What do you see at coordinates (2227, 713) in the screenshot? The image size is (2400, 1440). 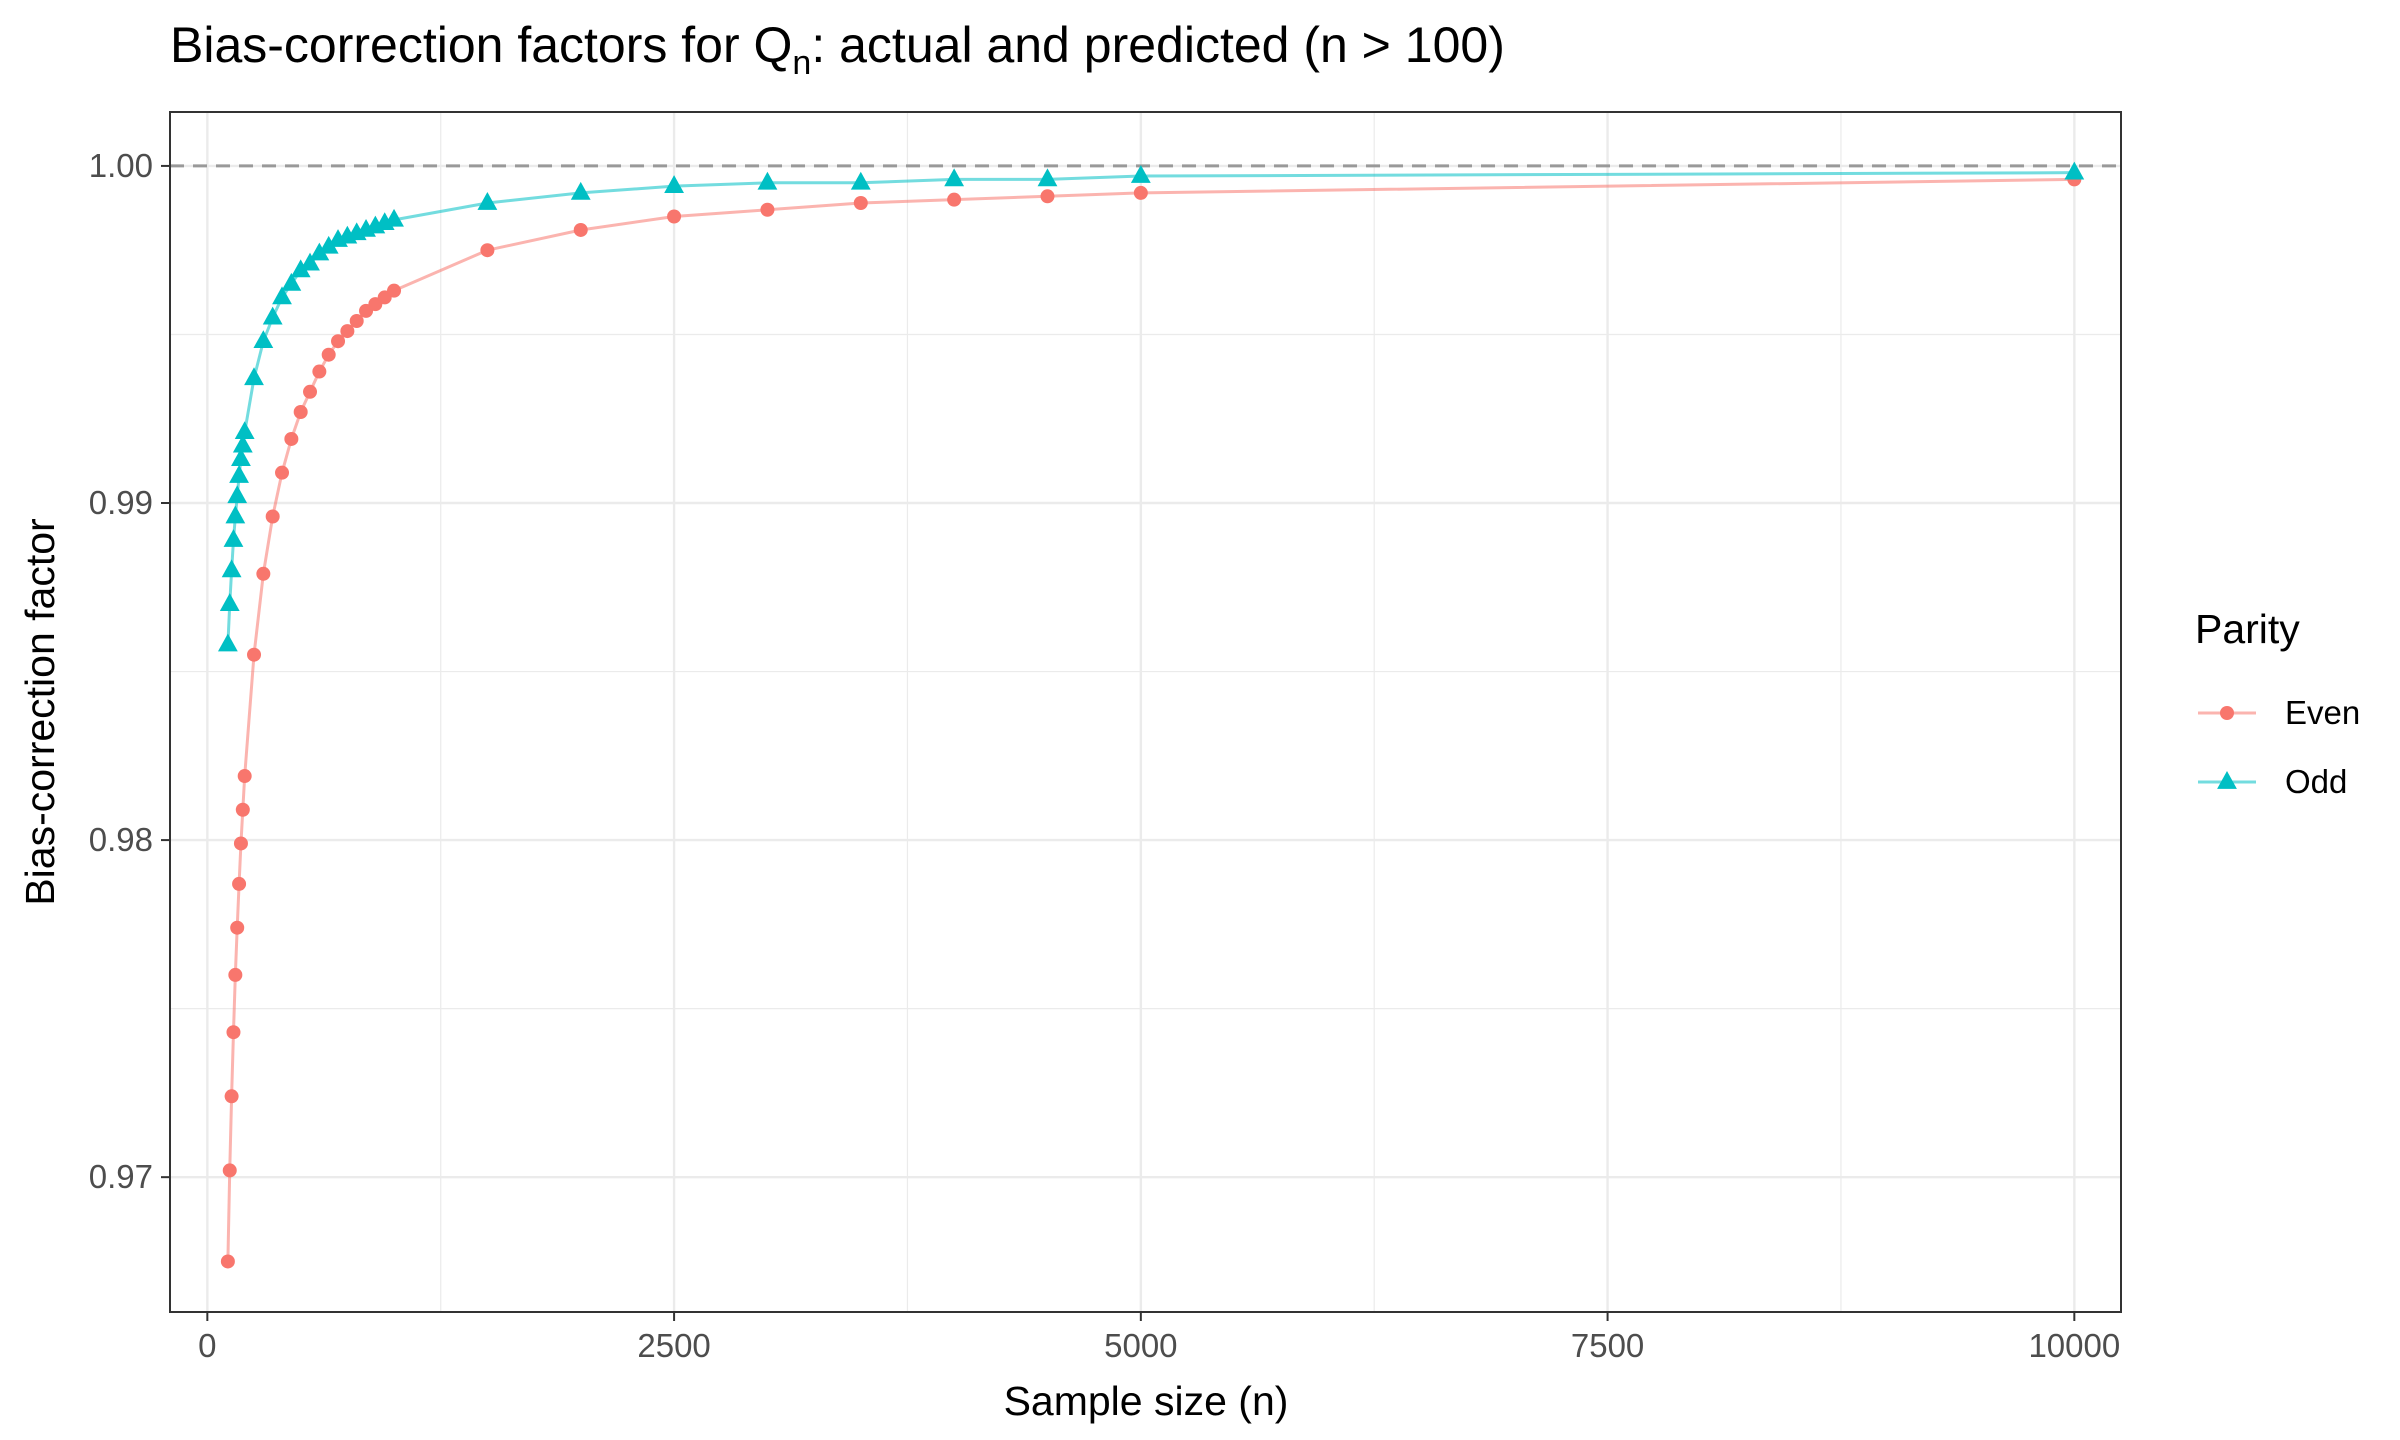 I see `legend-key-marker-even` at bounding box center [2227, 713].